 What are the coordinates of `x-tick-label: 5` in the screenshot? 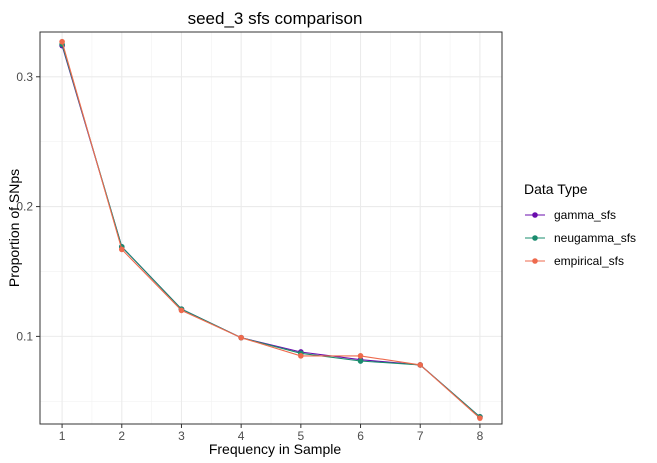 It's located at (301, 436).